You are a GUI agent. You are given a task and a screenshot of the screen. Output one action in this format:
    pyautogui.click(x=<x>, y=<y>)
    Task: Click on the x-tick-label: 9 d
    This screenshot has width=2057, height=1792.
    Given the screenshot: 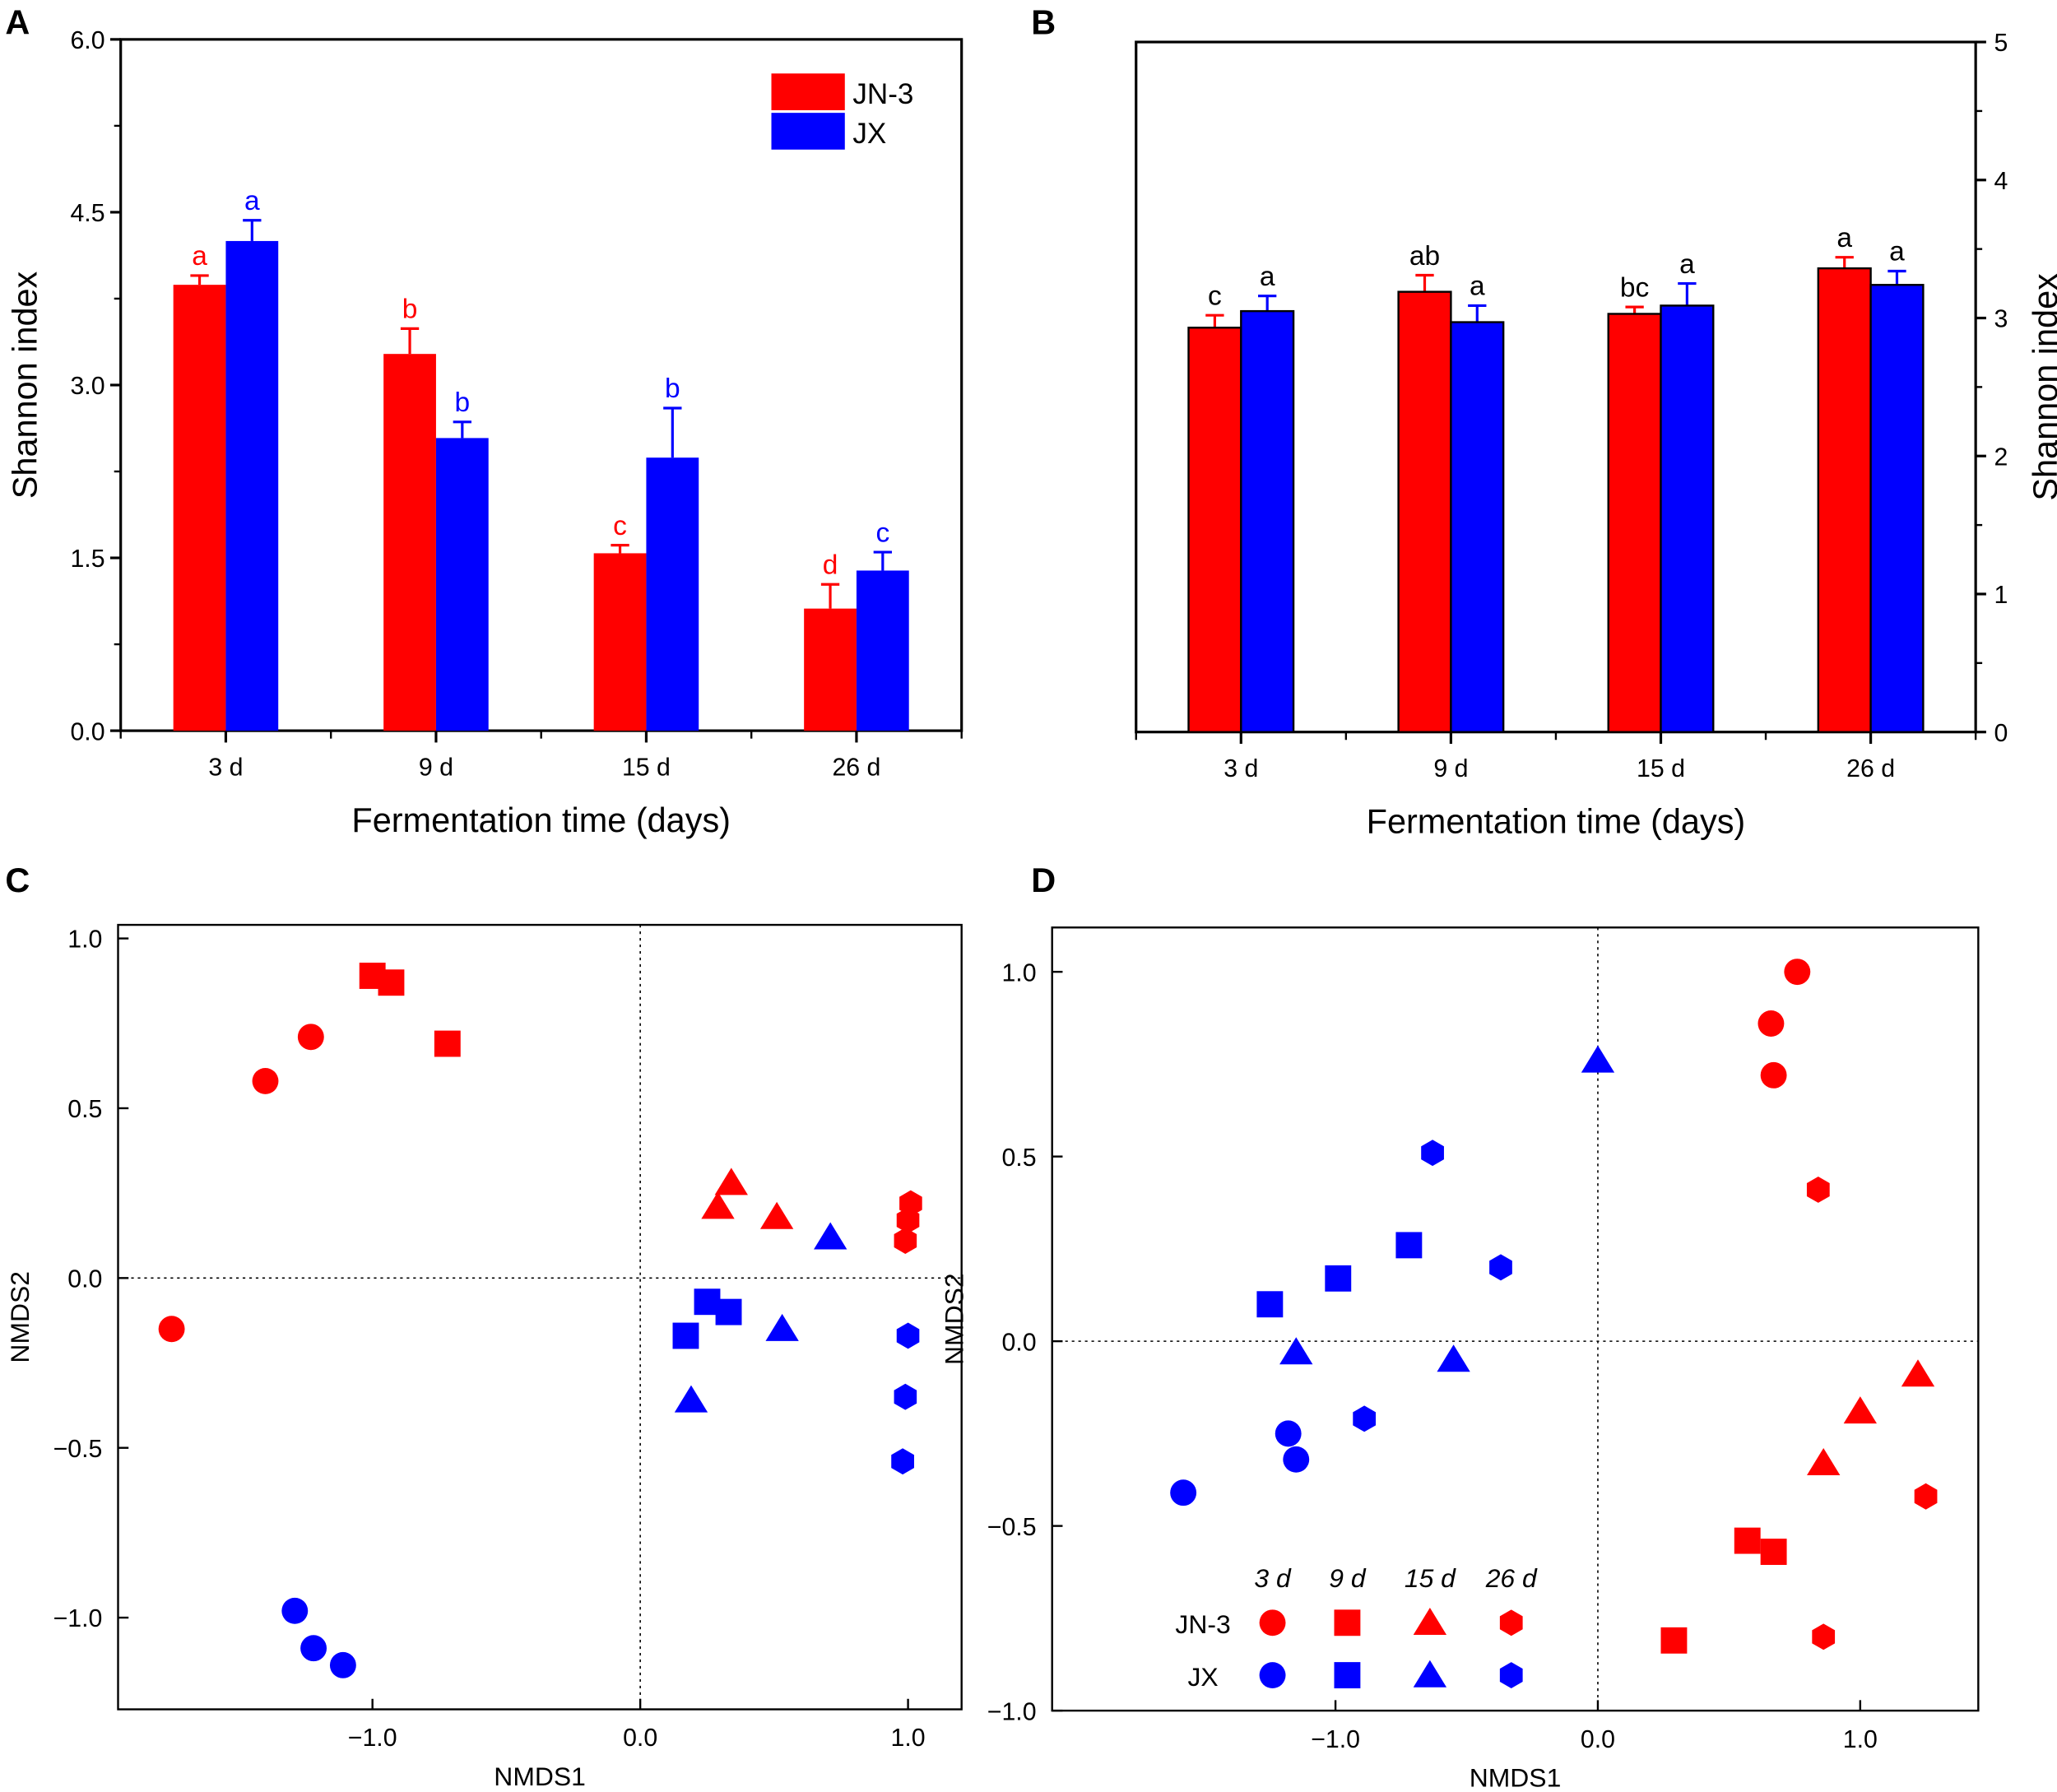 What is the action you would take?
    pyautogui.click(x=1450, y=768)
    